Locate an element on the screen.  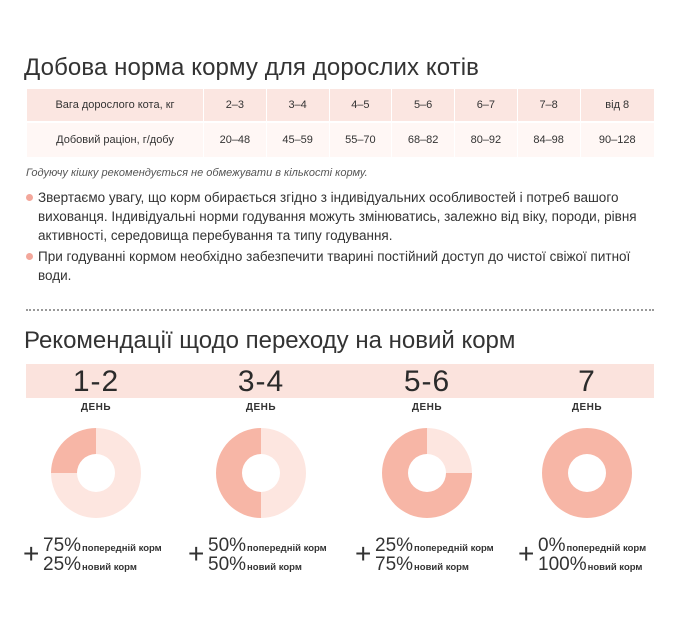
days-band is located at coordinates (340, 381).